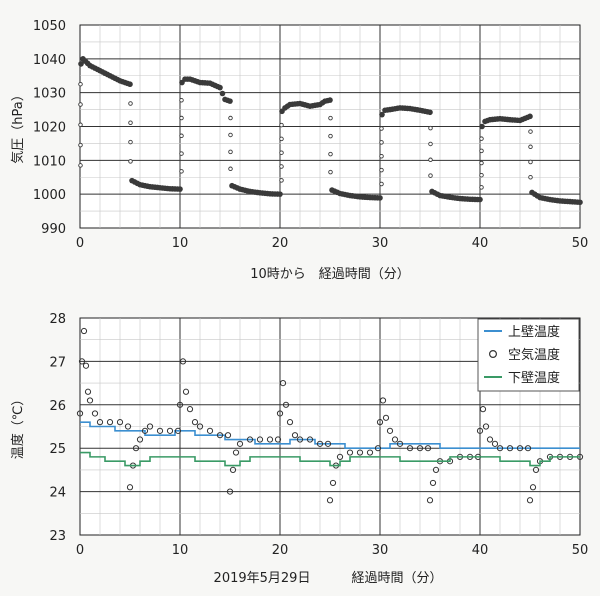 The height and width of the screenshot is (596, 600). What do you see at coordinates (493, 354) in the screenshot?
I see `legend-swatch-air` at bounding box center [493, 354].